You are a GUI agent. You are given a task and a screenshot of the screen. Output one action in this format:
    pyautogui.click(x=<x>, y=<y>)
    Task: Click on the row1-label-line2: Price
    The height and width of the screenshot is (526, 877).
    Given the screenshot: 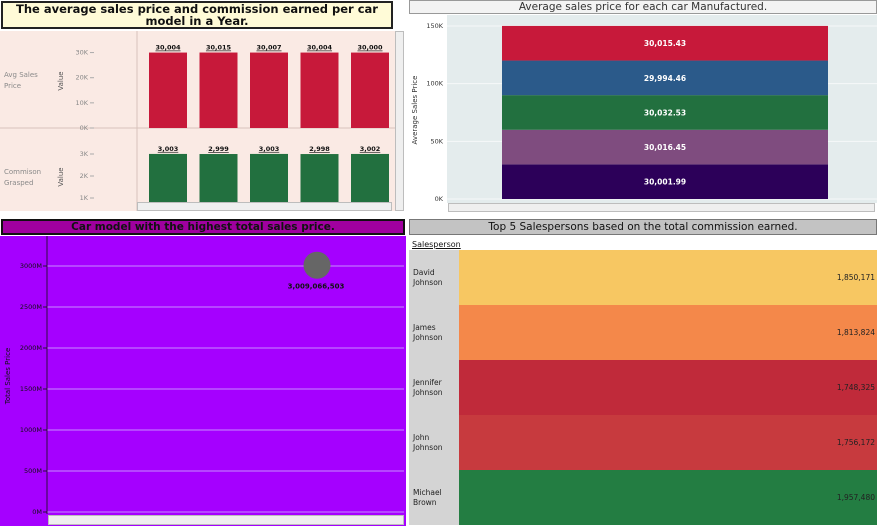 What is the action you would take?
    pyautogui.click(x=12, y=86)
    